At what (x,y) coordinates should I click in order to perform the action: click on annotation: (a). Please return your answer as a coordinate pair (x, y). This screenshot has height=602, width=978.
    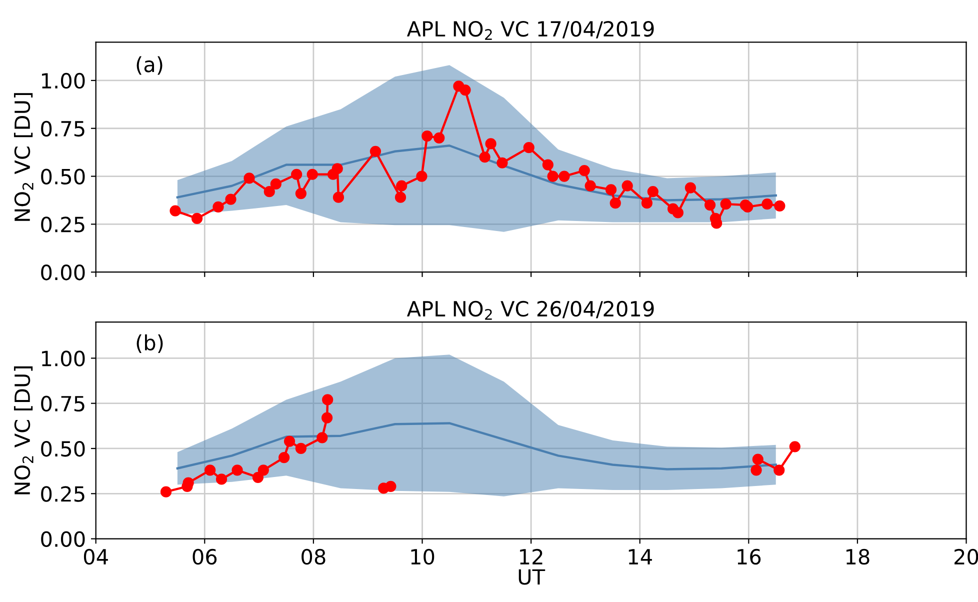
    Looking at the image, I should click on (149, 65).